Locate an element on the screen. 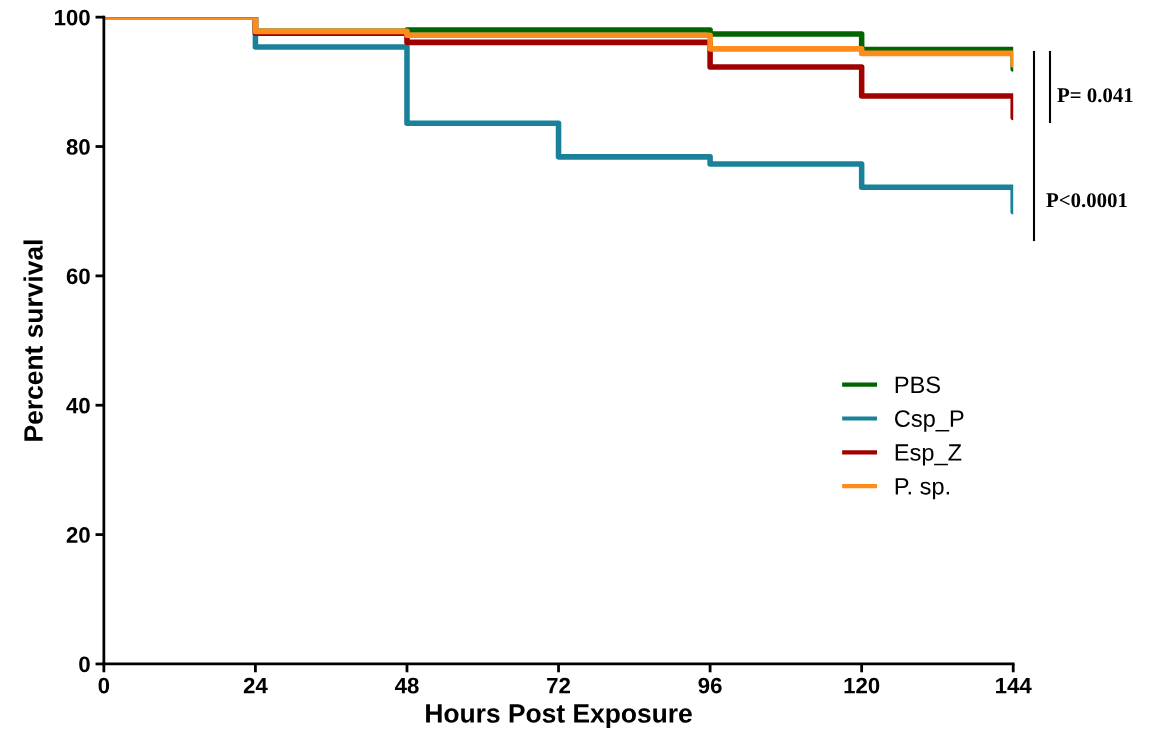  legend-label: Esp_Z is located at coordinates (928, 455).